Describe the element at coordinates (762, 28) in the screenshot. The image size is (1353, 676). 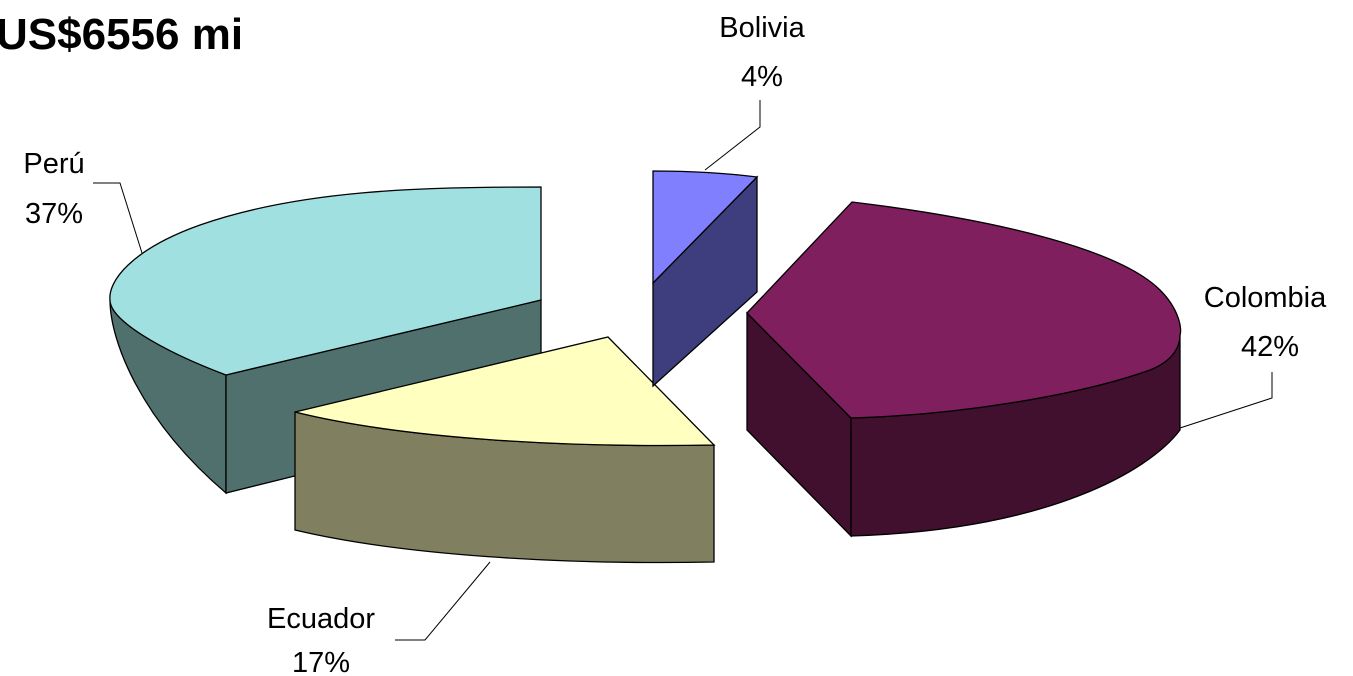
I see `label-bolivia-name: Bolivia` at that location.